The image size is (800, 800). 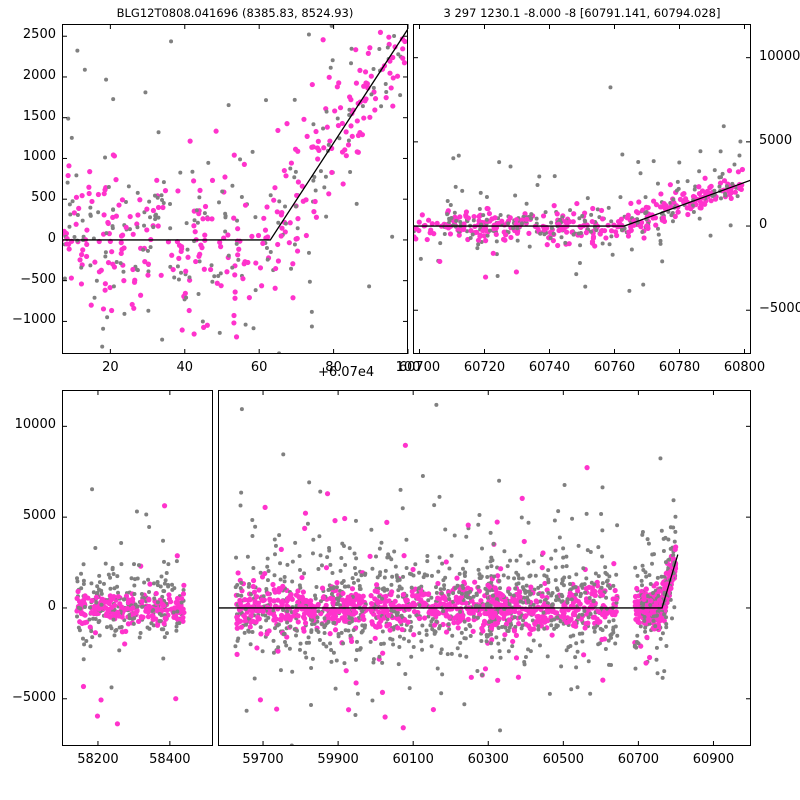 What do you see at coordinates (35, 425) in the screenshot?
I see `bottom-y-tick: 10000` at bounding box center [35, 425].